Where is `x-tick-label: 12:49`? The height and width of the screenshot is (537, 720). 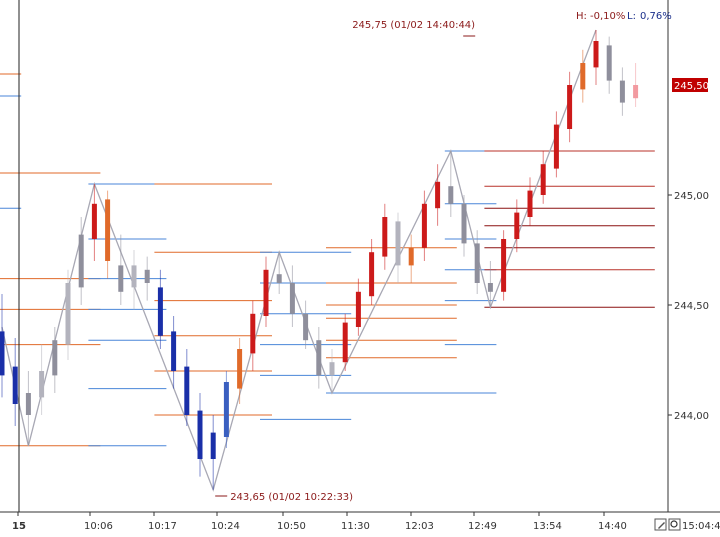
x-tick-label: 12:49 is located at coordinates (482, 526).